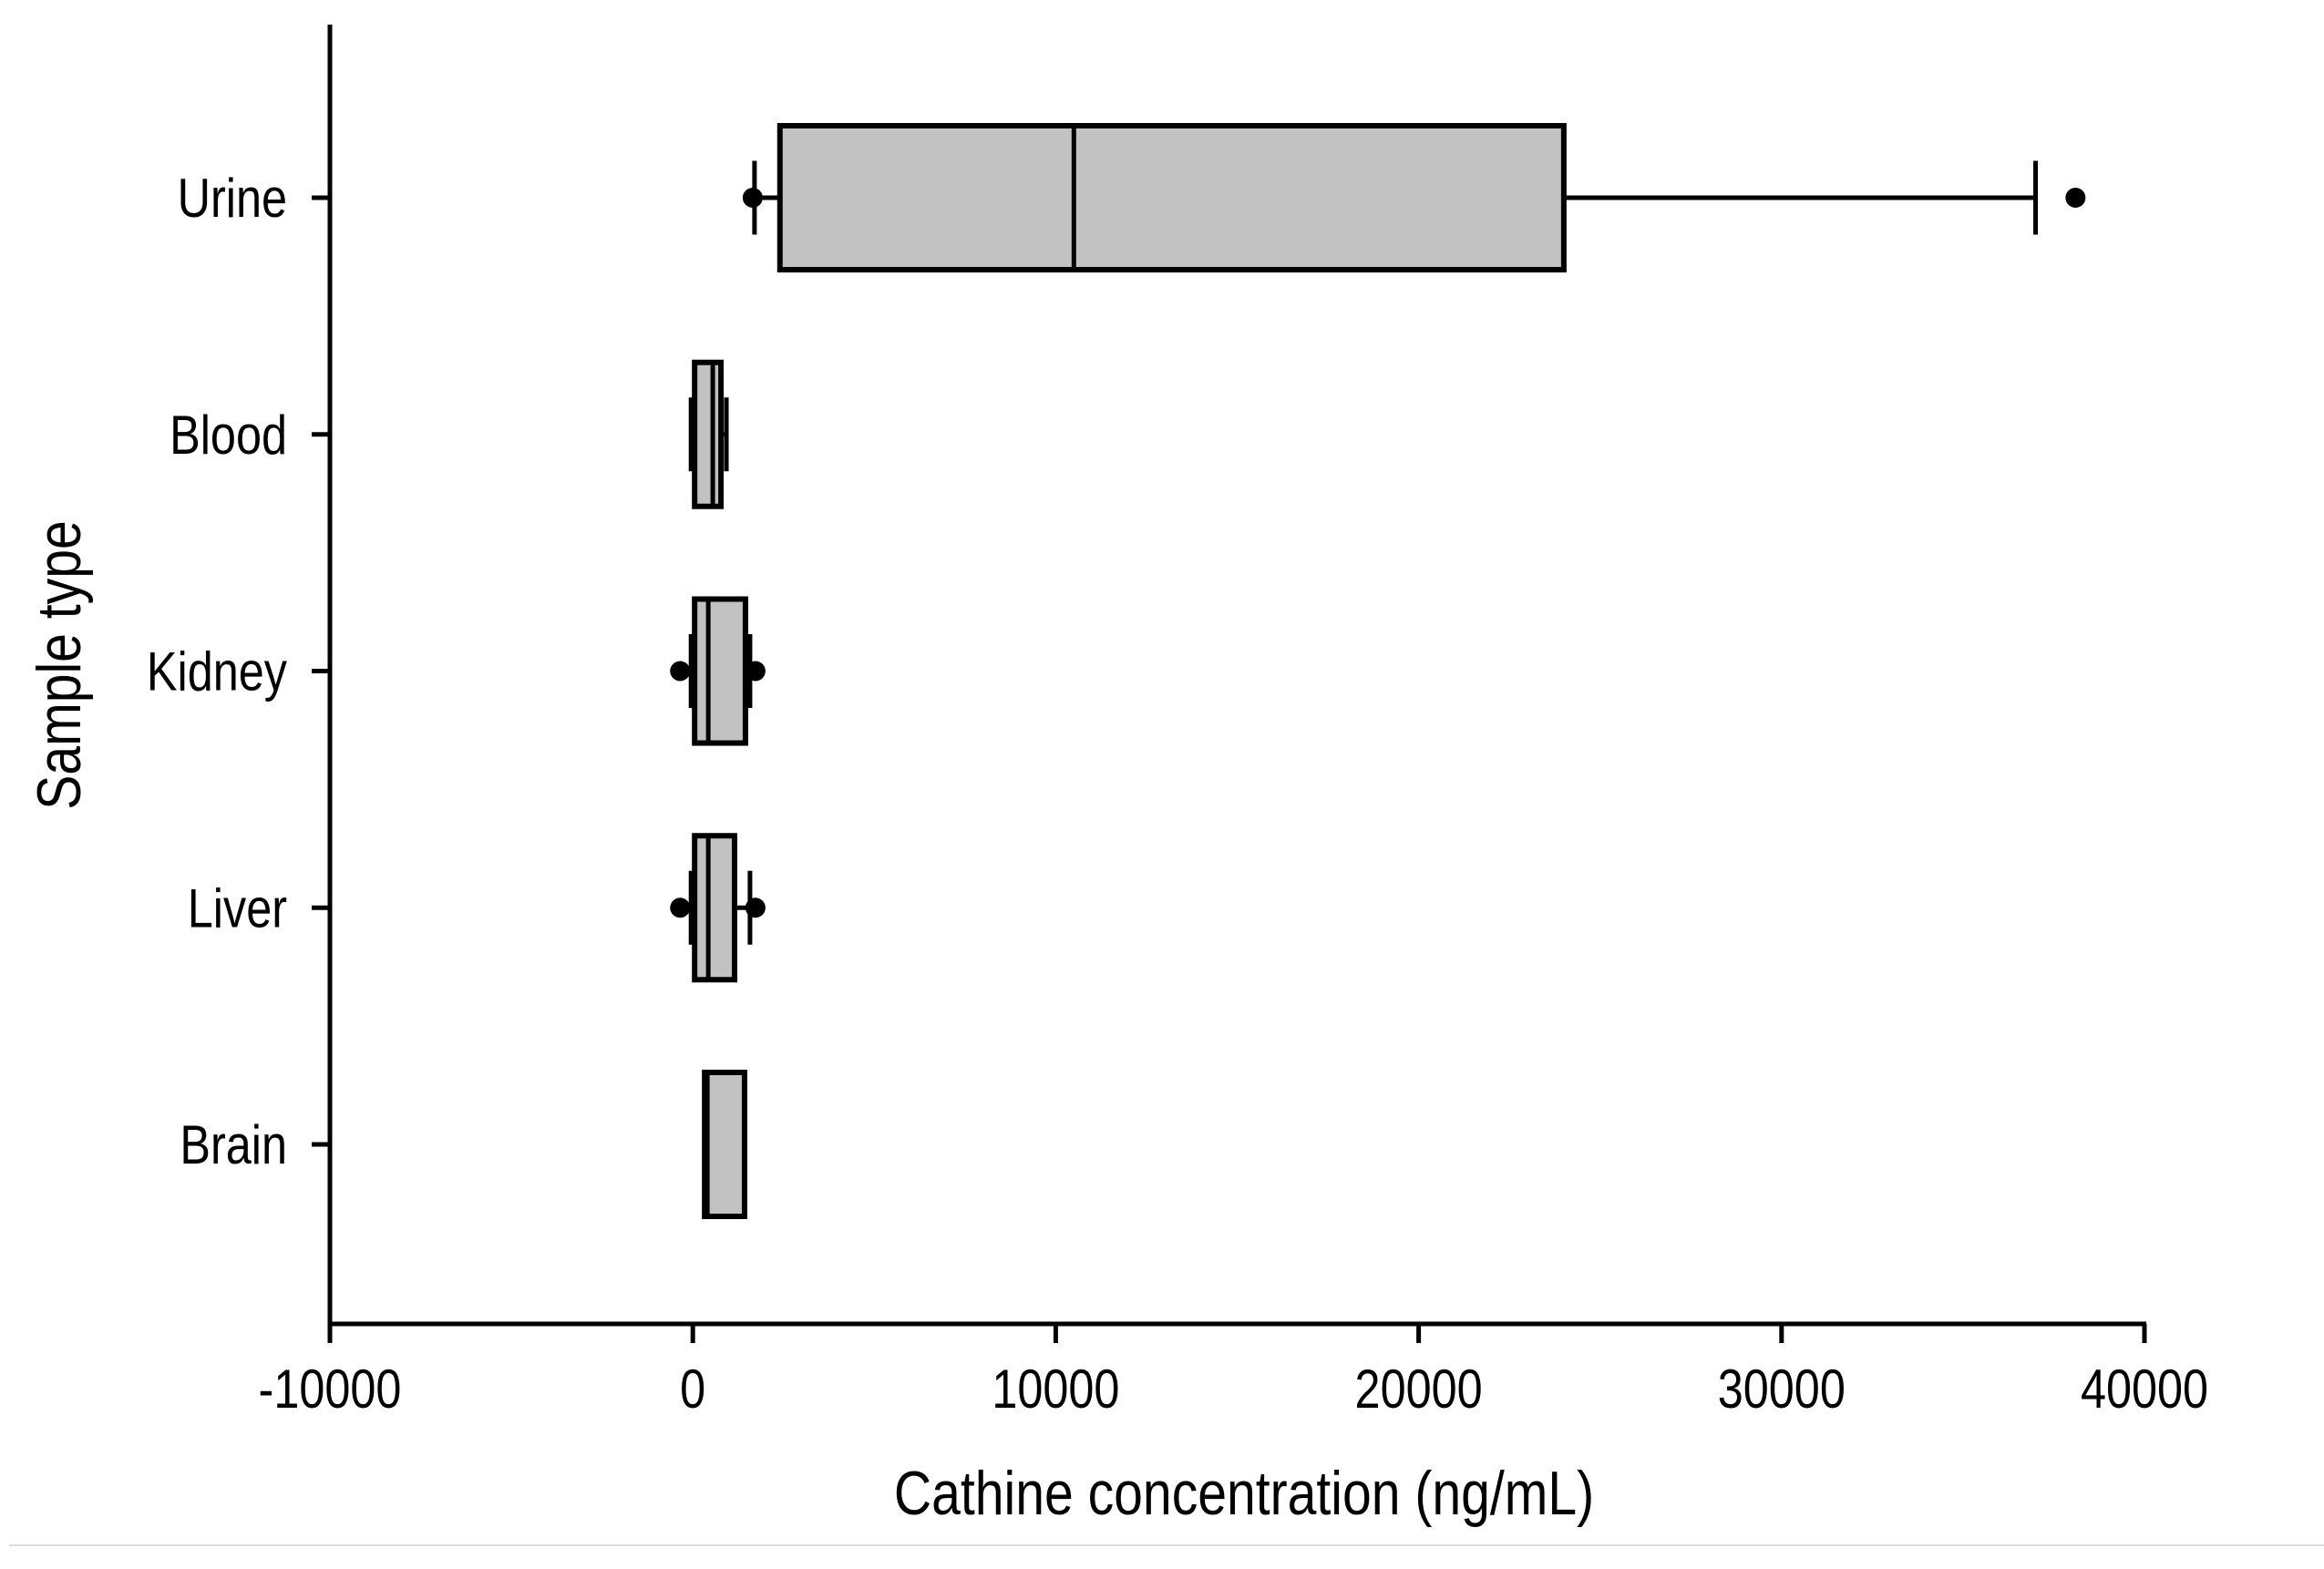 This screenshot has width=2324, height=1569. Describe the element at coordinates (1055, 1389) in the screenshot. I see `x-tick-label: 10000` at that location.